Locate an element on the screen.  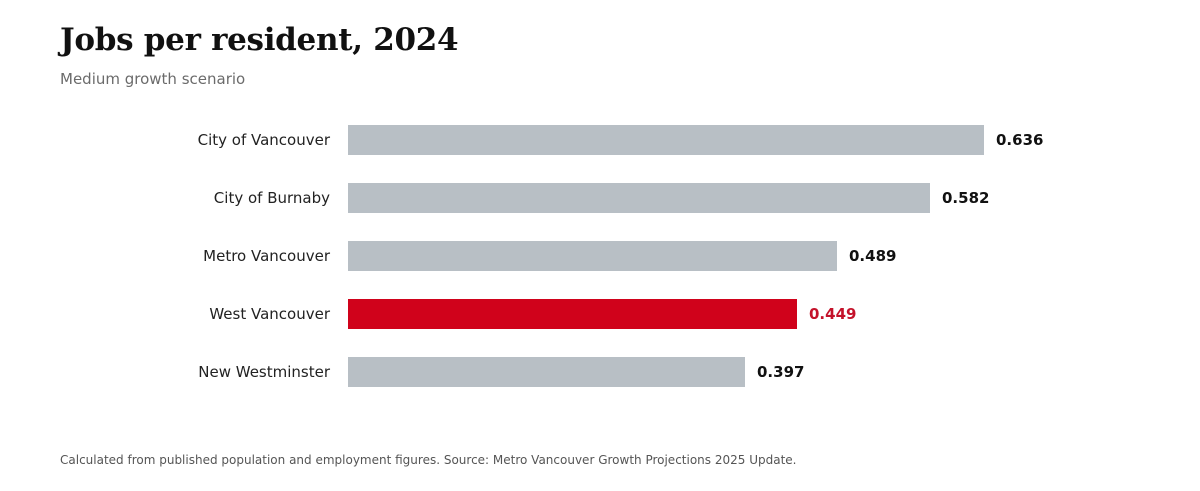
category-label-city-of-vancouver: City of Vancouver is located at coordinates (264, 140).